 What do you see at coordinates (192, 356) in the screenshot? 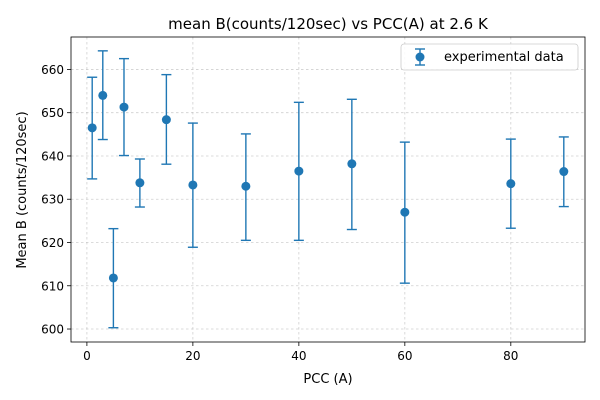
I see `x-tick-label: 20` at bounding box center [192, 356].